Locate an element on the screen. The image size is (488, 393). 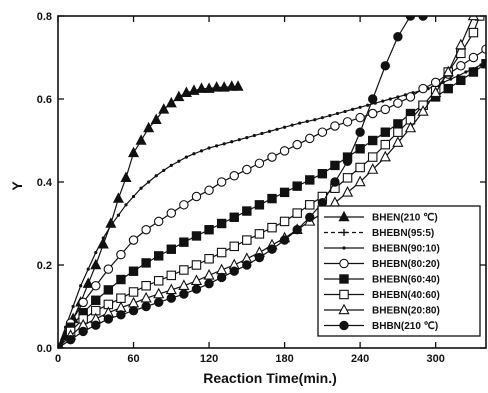
legend-item: BHEN(210 ℃) is located at coordinates (381, 217).